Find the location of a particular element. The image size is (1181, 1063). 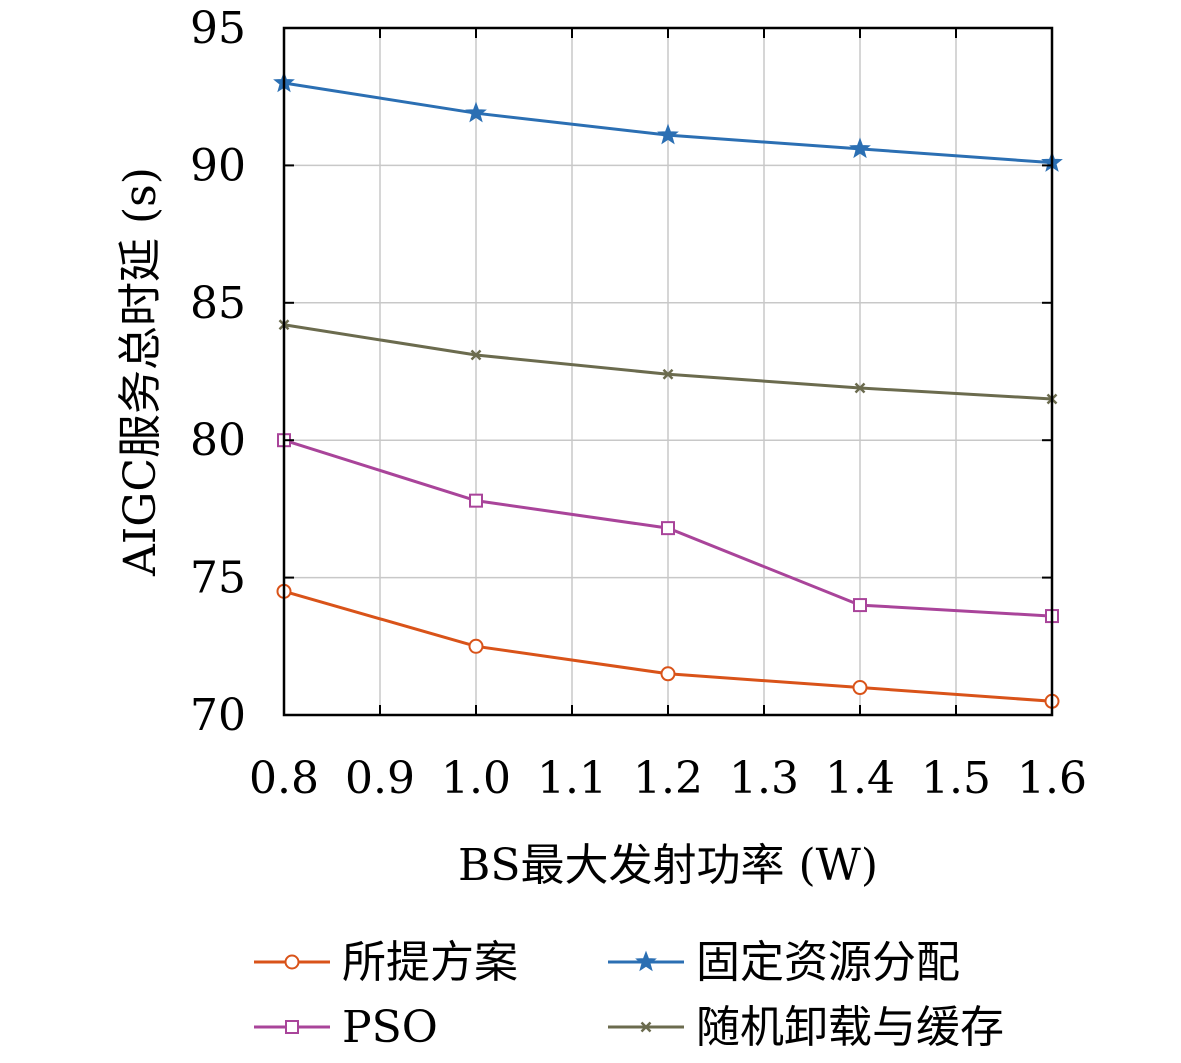

x-tick-label: 0.9 is located at coordinates (380, 778).